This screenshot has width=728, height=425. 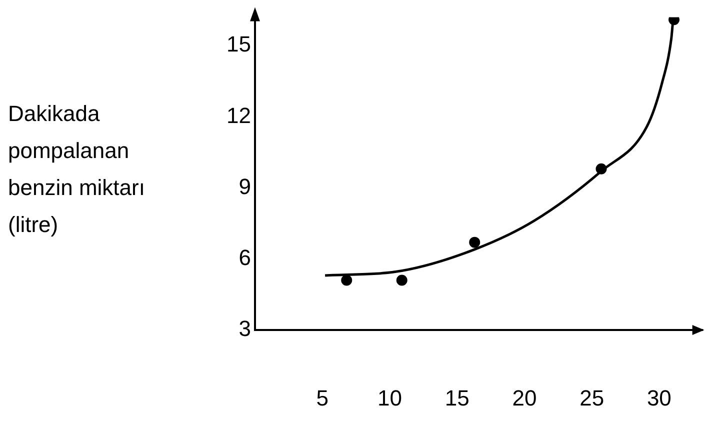 I want to click on x-tick-label: 15, so click(x=457, y=397).